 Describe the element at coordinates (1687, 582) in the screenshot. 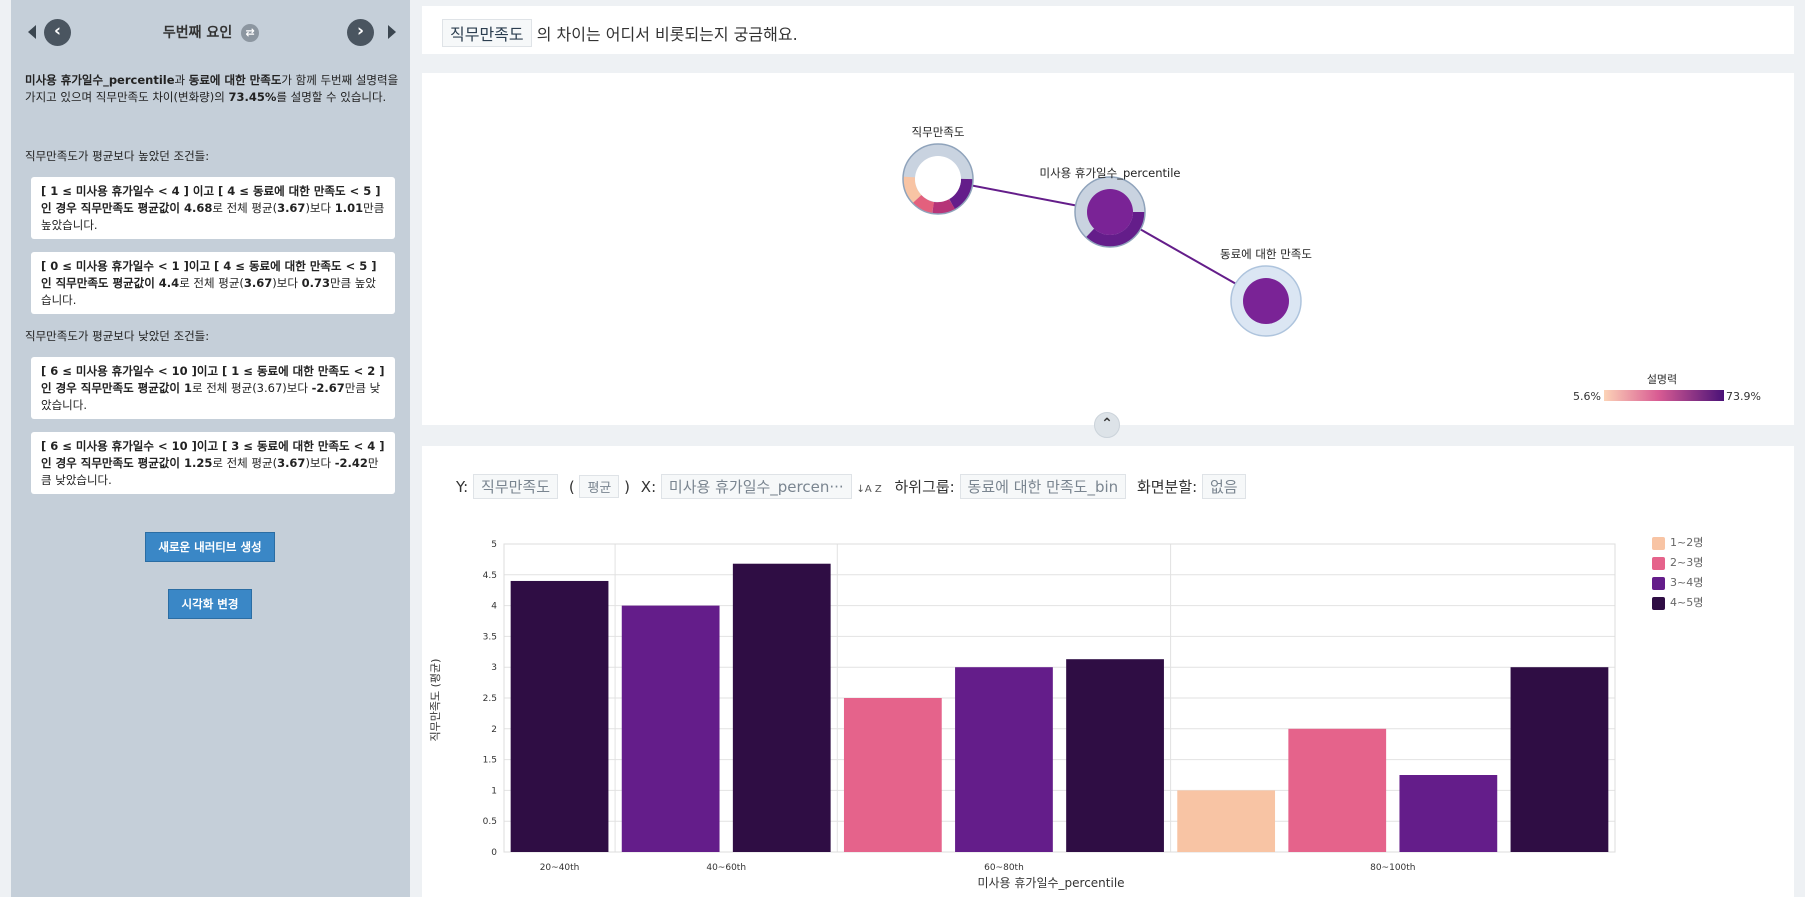

I see `legend-label: 3~4명` at that location.